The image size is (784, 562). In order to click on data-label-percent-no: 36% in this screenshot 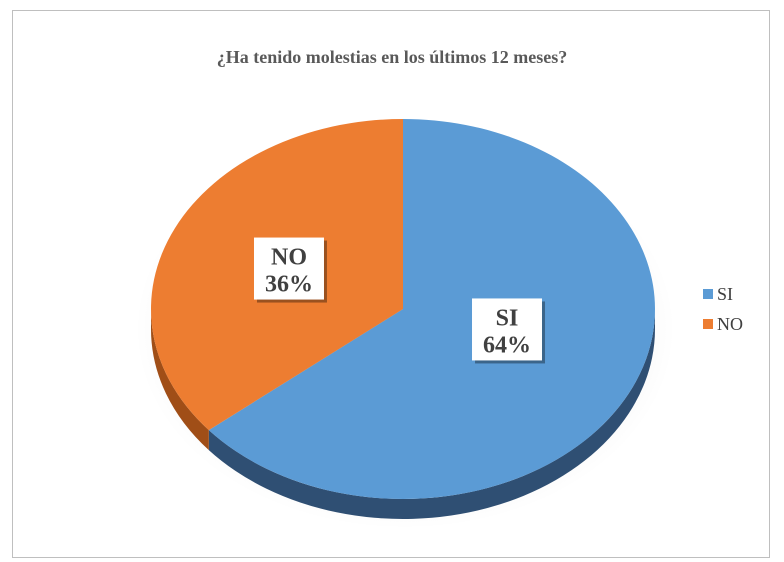, I will do `click(289, 285)`.